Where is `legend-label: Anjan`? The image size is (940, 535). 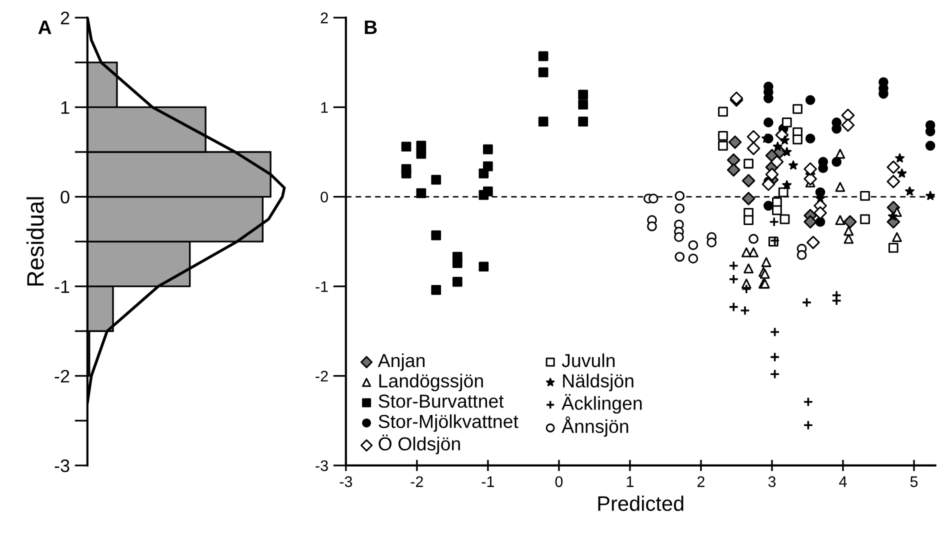
legend-label: Anjan is located at coordinates (401, 362).